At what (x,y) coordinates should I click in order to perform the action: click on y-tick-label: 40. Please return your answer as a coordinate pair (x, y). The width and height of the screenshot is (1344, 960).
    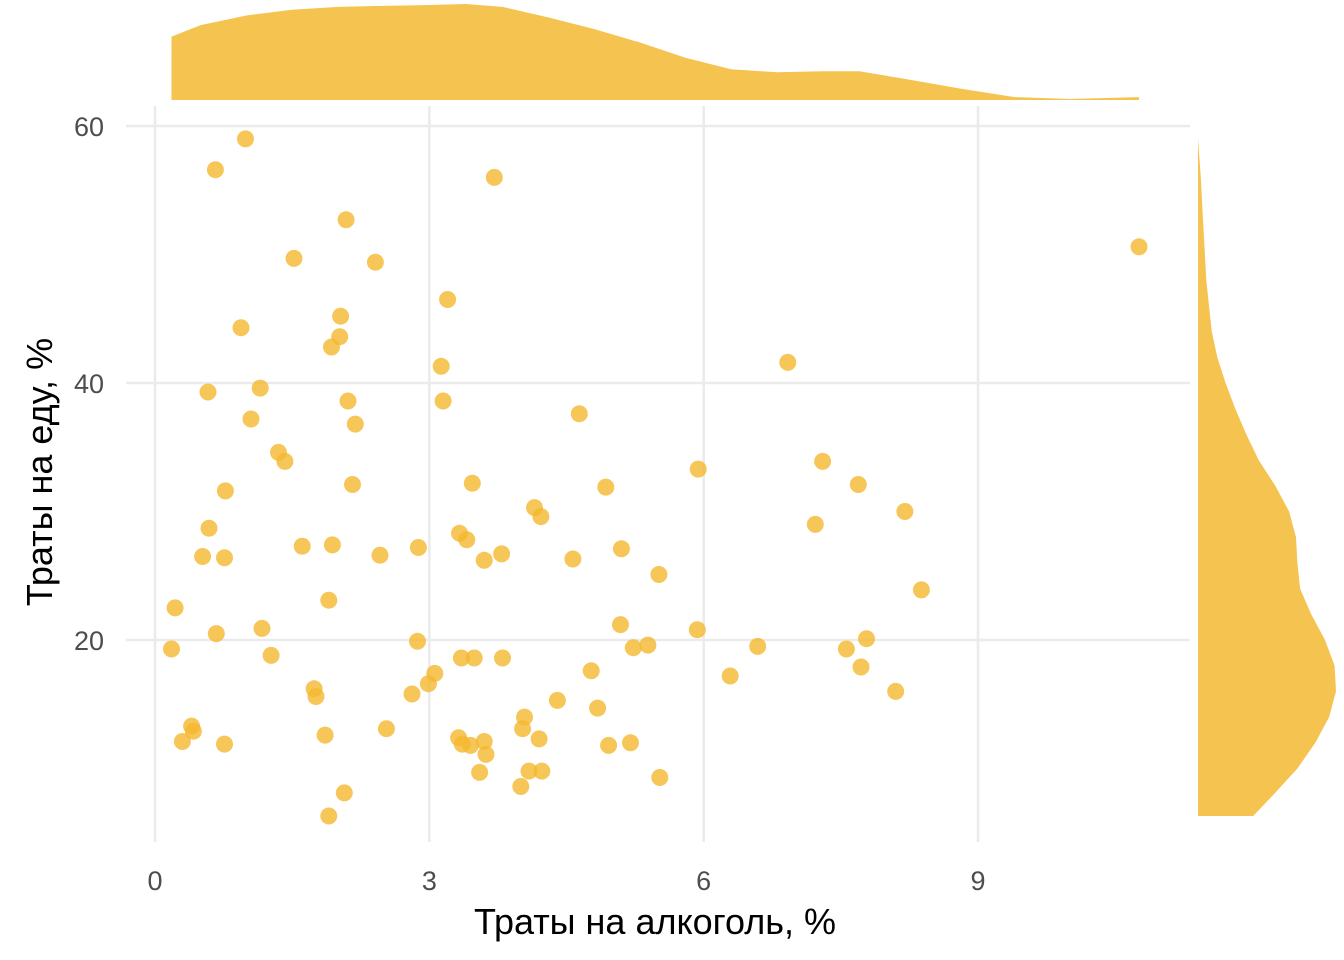
    Looking at the image, I should click on (89, 384).